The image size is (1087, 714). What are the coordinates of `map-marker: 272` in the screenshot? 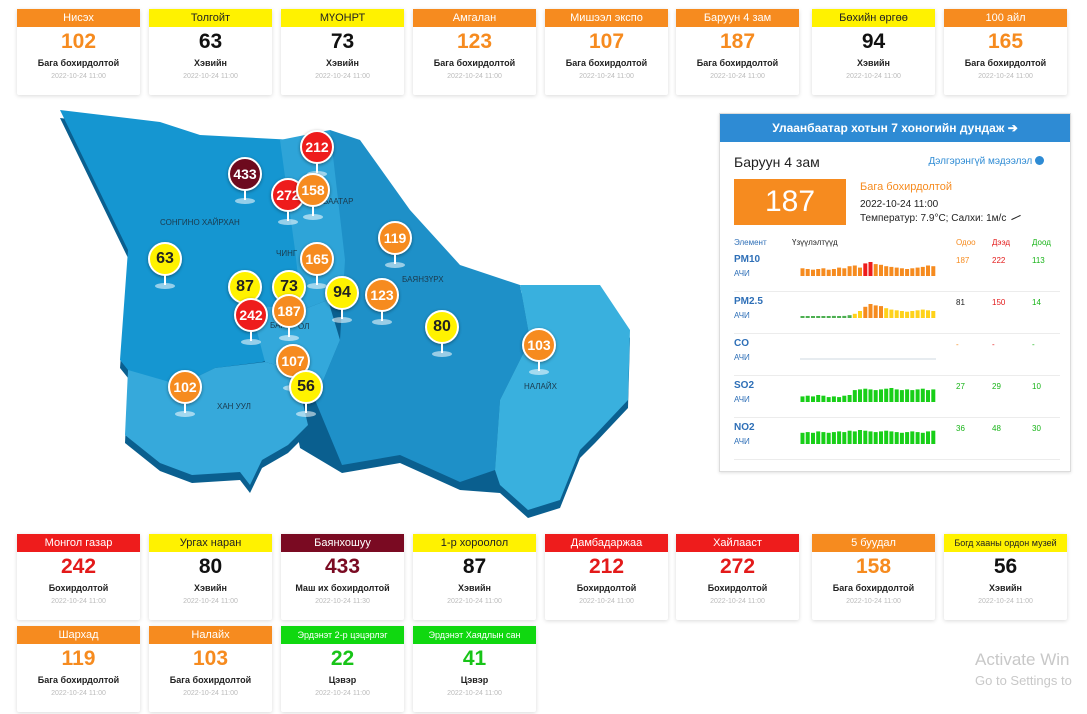 It's located at (288, 201).